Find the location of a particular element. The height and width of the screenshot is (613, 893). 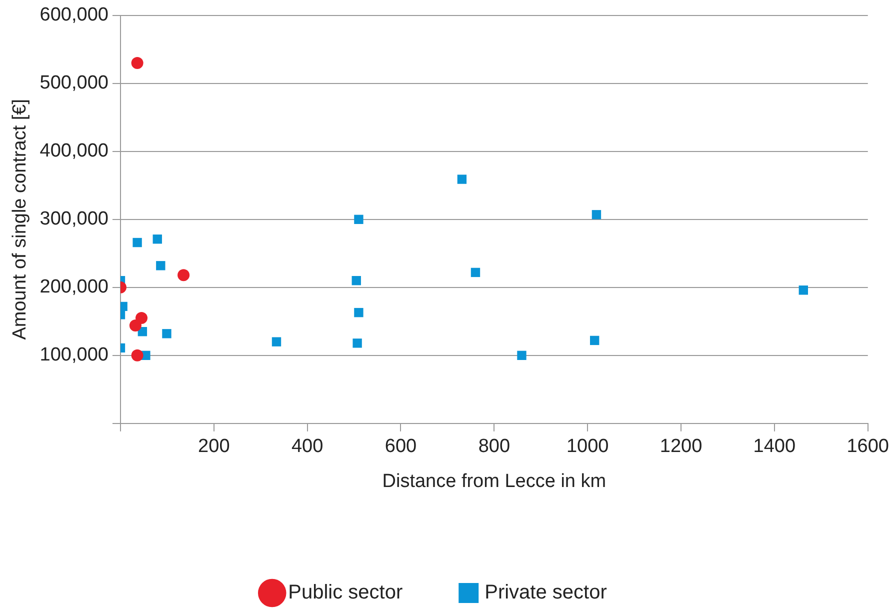

y-tick-label: 200,000 is located at coordinates (74, 287).